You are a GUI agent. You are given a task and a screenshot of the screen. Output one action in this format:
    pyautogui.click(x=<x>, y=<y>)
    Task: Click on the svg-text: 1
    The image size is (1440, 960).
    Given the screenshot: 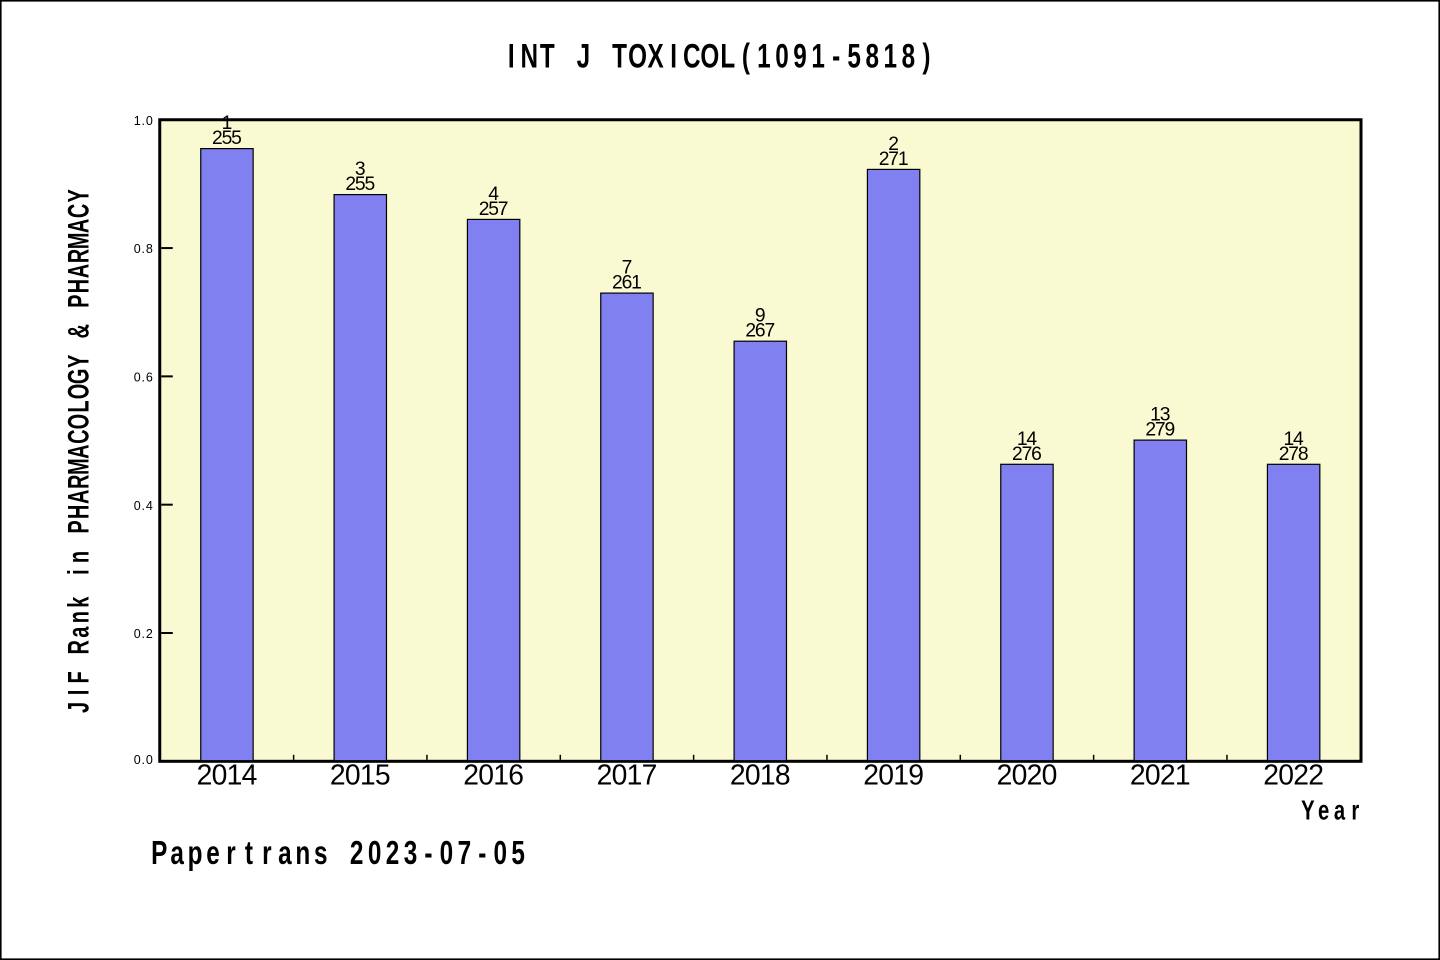 What is the action you would take?
    pyautogui.click(x=227, y=123)
    